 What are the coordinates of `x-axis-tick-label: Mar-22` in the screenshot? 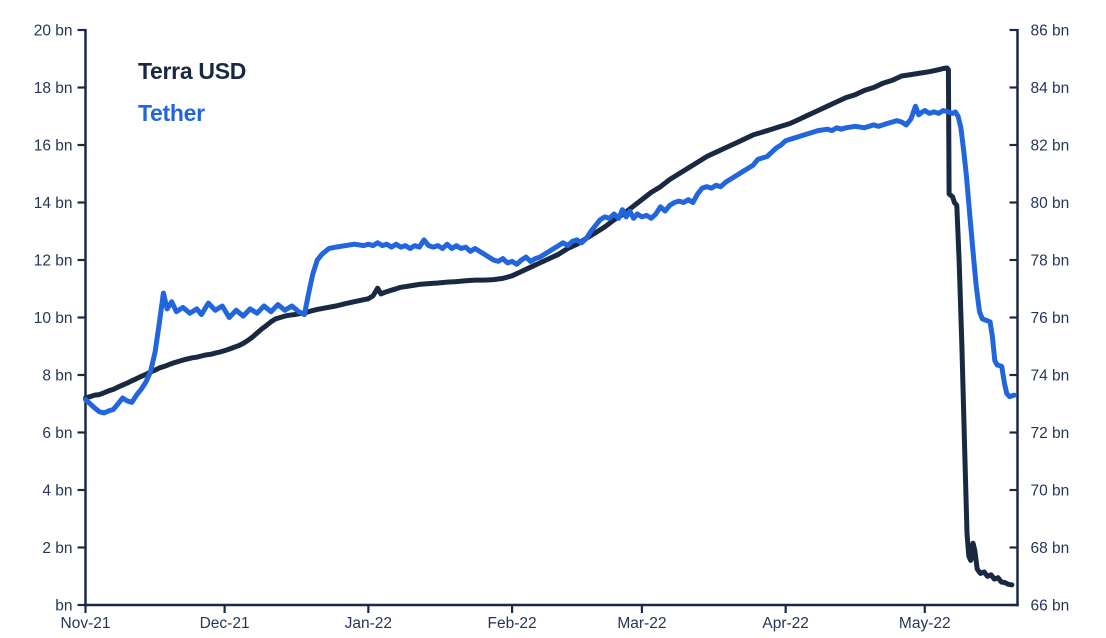 It's located at (641, 623).